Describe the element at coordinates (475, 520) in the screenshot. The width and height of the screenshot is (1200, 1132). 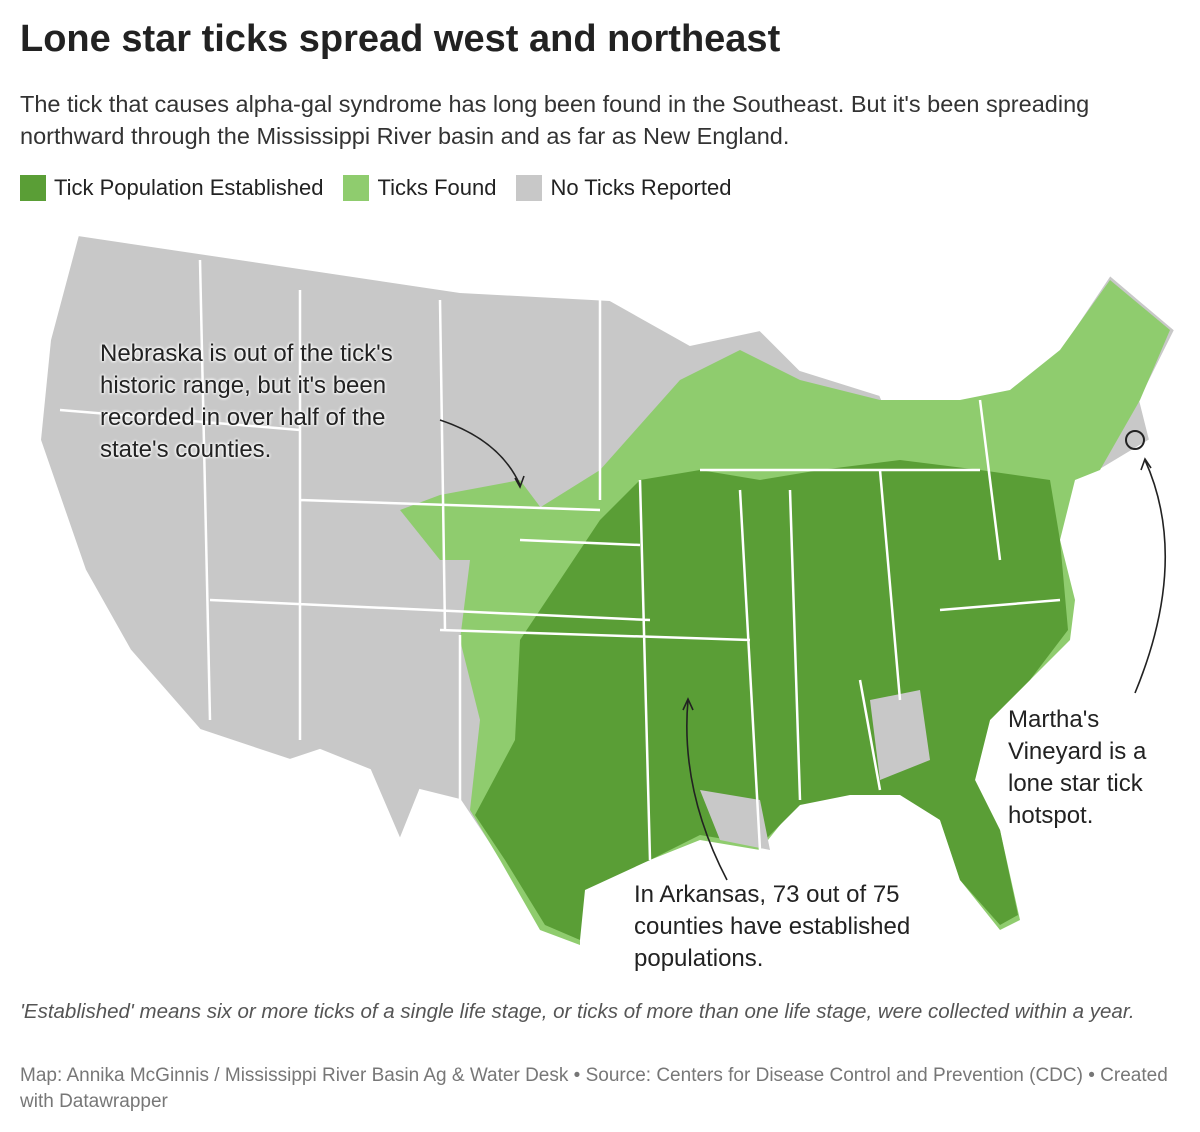
I see `region-found-west` at that location.